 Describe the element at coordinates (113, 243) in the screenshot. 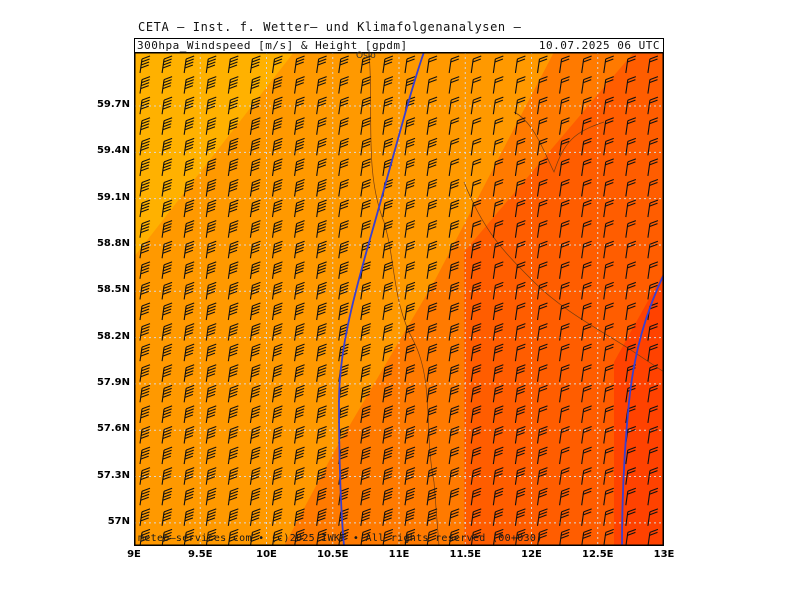

I see `y-tick-label: 58.8N` at that location.